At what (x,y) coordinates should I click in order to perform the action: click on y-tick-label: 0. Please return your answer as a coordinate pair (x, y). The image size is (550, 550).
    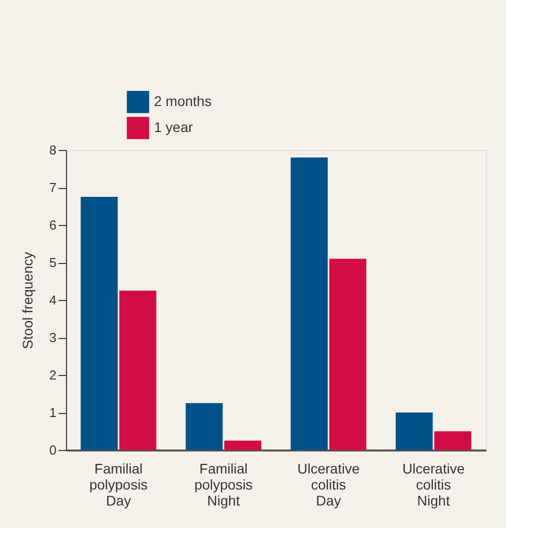
    Looking at the image, I should click on (52, 450).